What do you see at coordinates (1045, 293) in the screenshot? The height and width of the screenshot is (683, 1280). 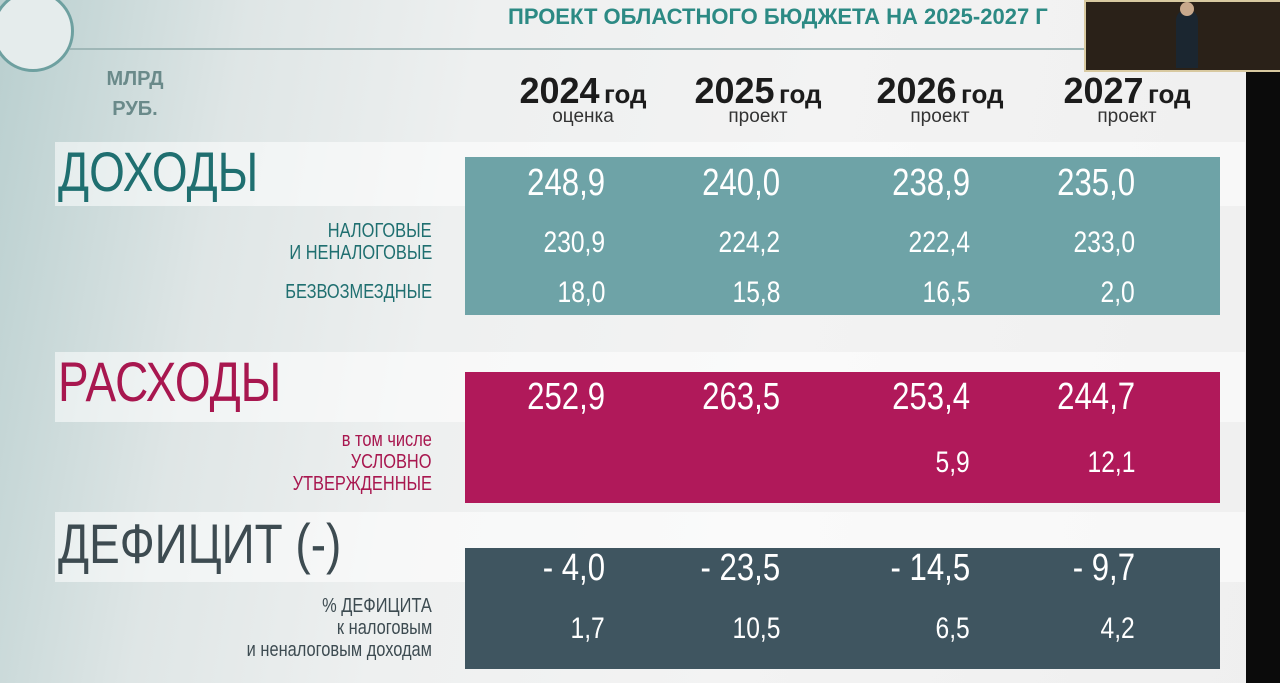 I see `value: 2,0` at bounding box center [1045, 293].